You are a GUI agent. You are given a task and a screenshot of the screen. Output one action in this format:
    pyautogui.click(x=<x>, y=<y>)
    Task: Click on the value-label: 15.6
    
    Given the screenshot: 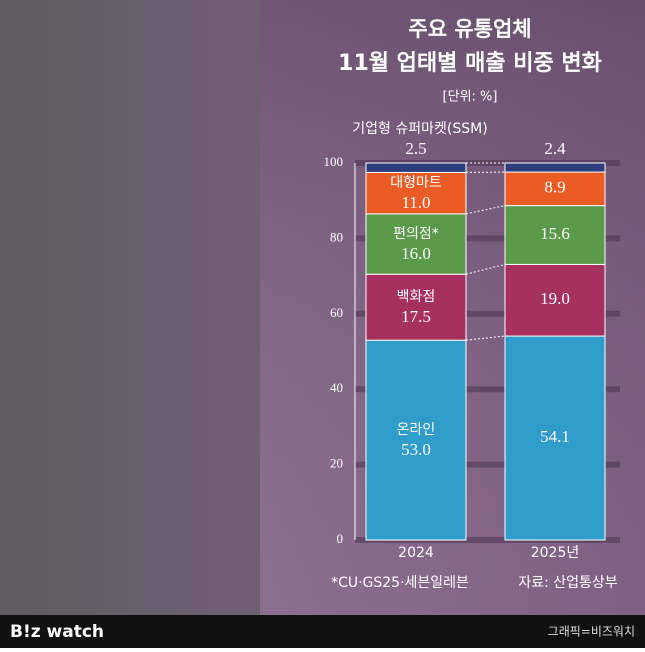 What is the action you would take?
    pyautogui.click(x=555, y=233)
    